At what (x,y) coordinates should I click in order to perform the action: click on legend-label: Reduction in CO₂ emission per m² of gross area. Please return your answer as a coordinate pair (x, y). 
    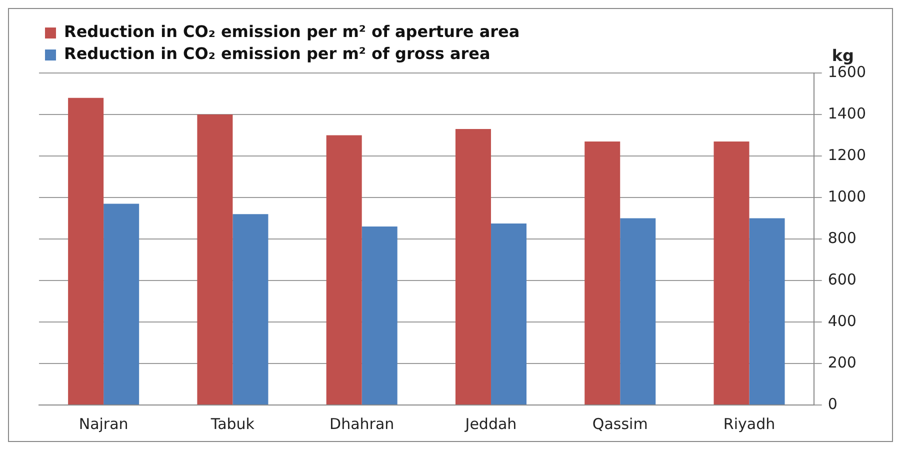
    Looking at the image, I should click on (277, 54).